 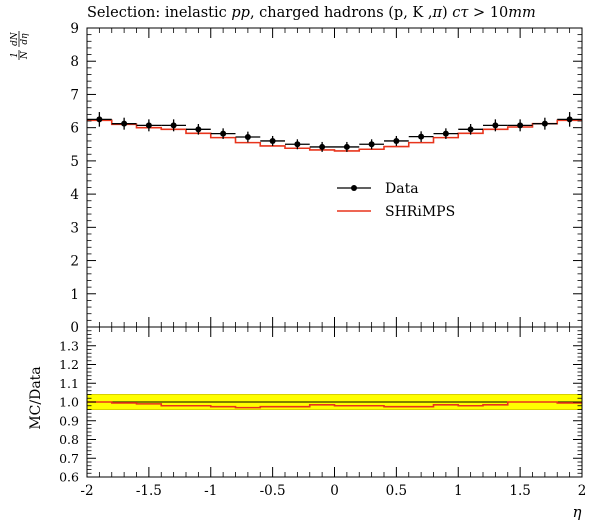 I want to click on y-tick-label: 4, so click(x=74, y=195).